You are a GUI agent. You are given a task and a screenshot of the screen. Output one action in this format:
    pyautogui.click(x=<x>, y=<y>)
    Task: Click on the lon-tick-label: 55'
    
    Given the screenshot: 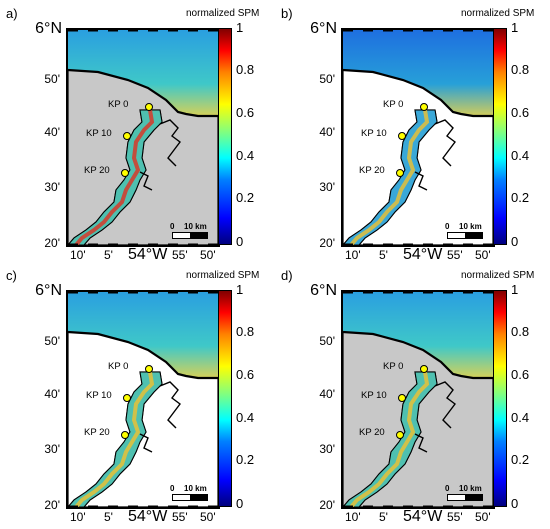 What is the action you would take?
    pyautogui.click(x=455, y=517)
    